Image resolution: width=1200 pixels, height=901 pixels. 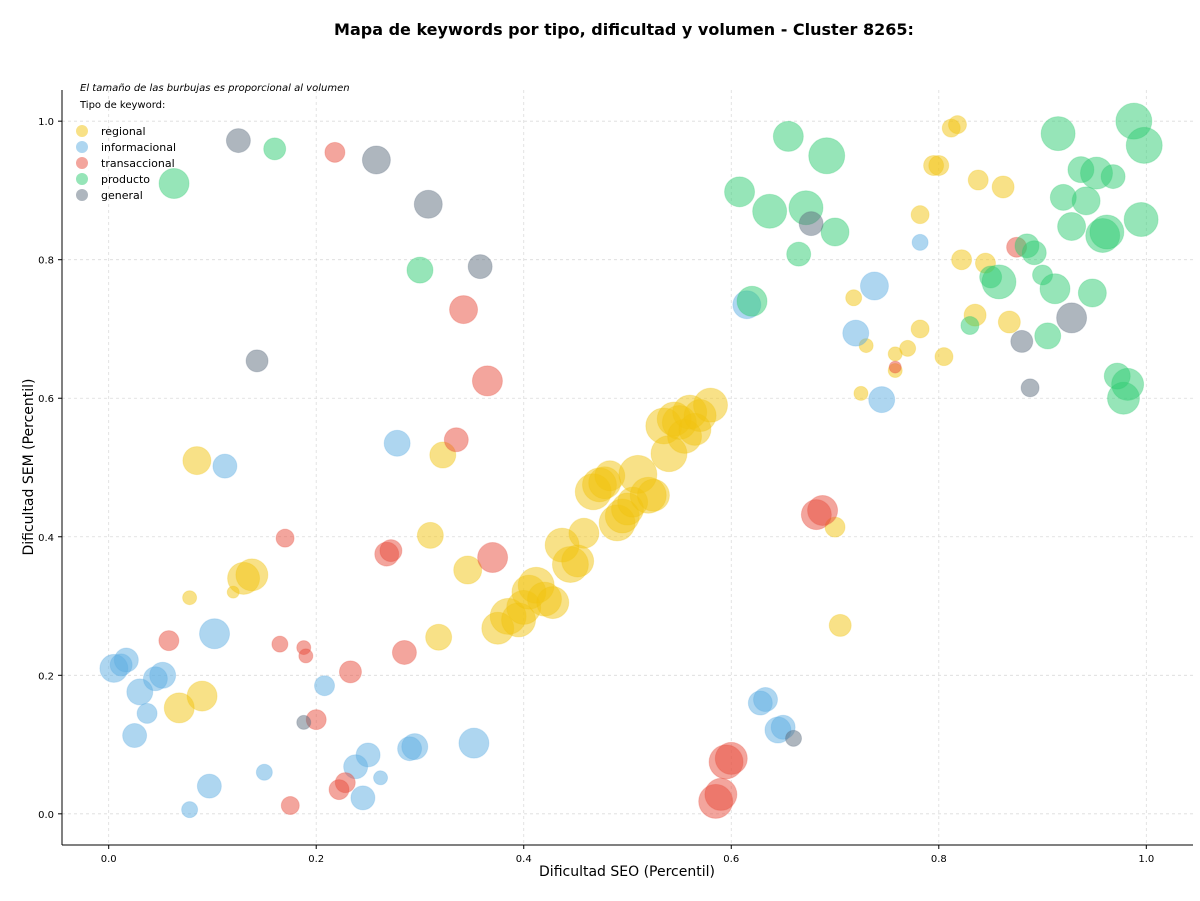 I want to click on y-tick-label: 0.6, so click(x=46, y=399).